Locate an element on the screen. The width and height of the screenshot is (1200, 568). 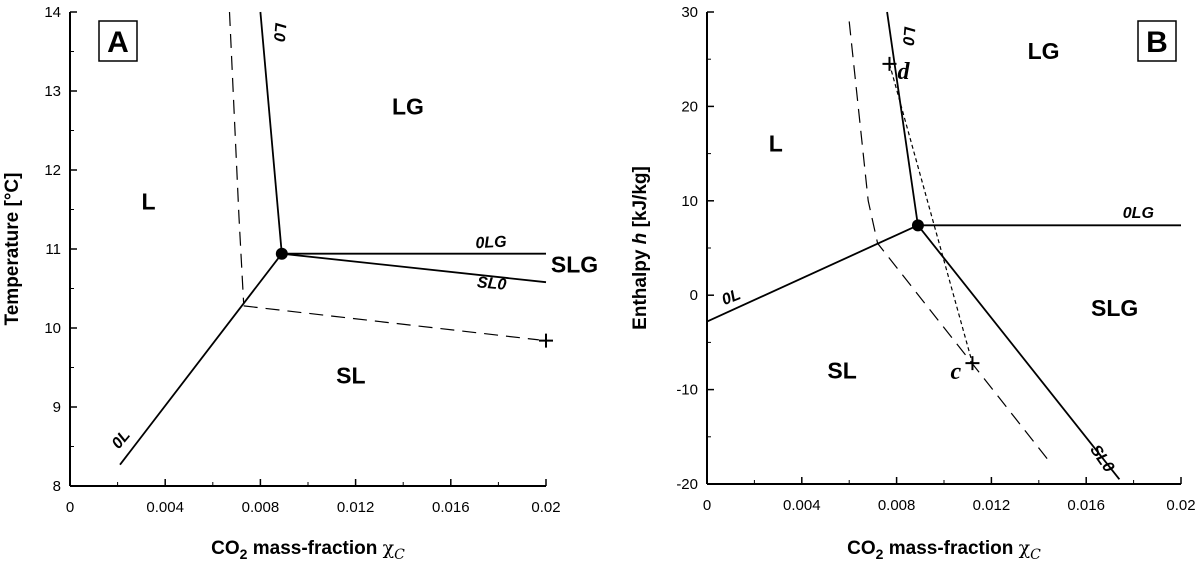
point-label-c: c is located at coordinates (955, 372).